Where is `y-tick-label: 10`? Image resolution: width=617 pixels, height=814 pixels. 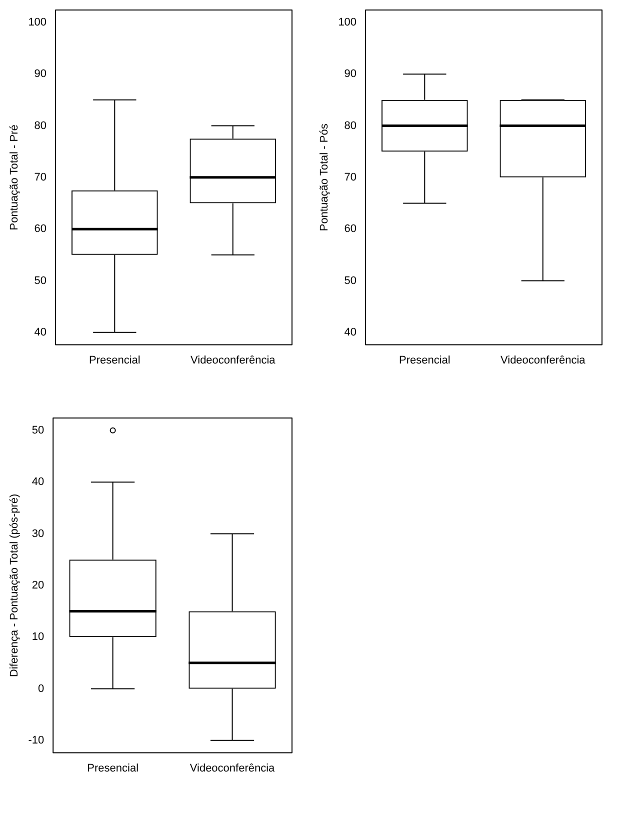
y-tick-label: 10 is located at coordinates (38, 637).